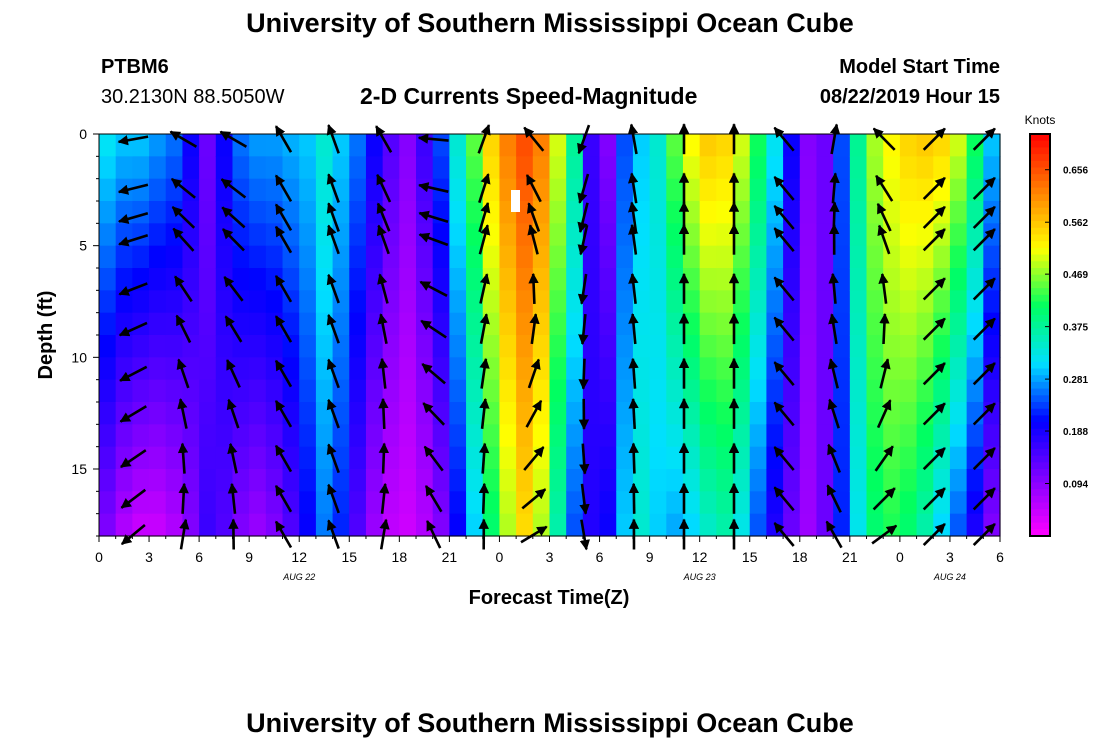  Describe the element at coordinates (1075, 223) in the screenshot. I see `colorbar-tick-label: 0.562` at that location.